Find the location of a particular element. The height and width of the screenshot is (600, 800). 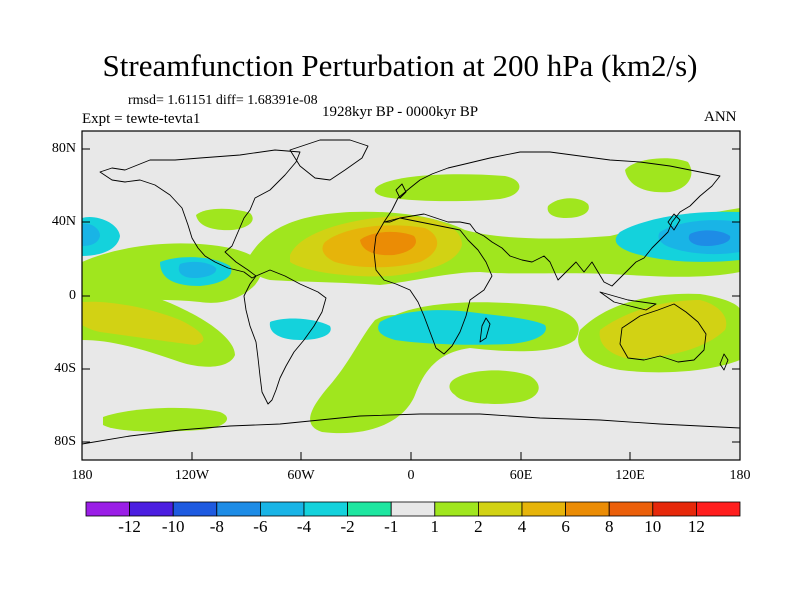

coast-new-zealand is located at coordinates (724, 362).